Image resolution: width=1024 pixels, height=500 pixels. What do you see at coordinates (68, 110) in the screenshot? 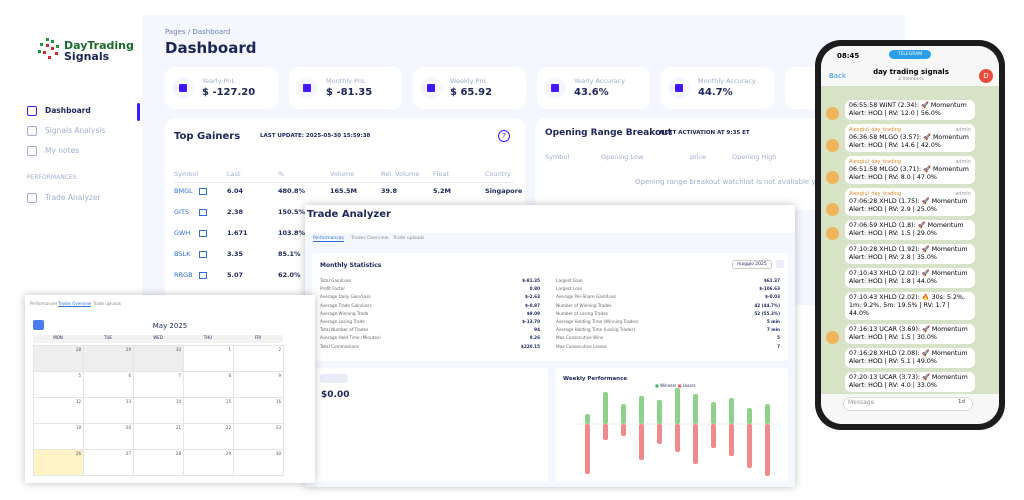
I see `nav-item: Dashboard` at bounding box center [68, 110].